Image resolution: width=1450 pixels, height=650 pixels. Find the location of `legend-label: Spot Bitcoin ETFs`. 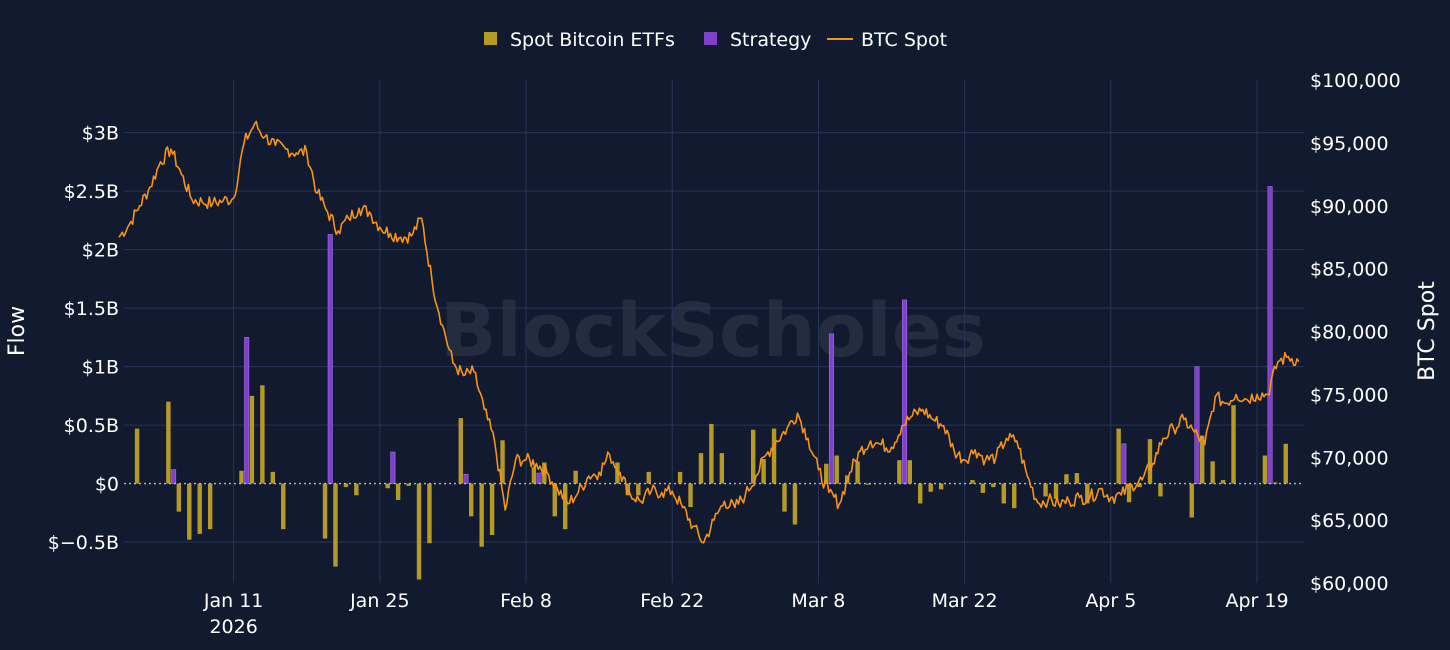

legend-label: Spot Bitcoin ETFs is located at coordinates (592, 40).